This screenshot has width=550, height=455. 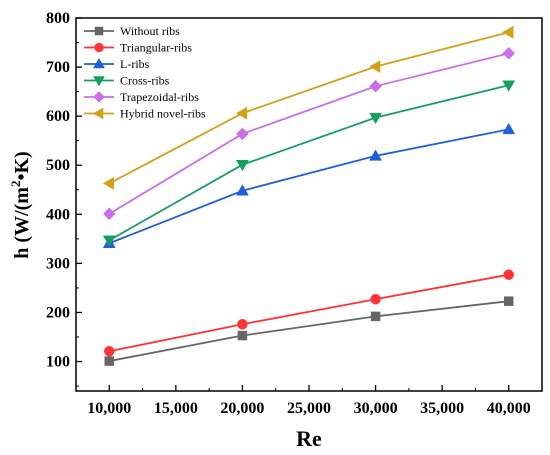 What do you see at coordinates (176, 408) in the screenshot?
I see `x-tick-label: 15,000` at bounding box center [176, 408].